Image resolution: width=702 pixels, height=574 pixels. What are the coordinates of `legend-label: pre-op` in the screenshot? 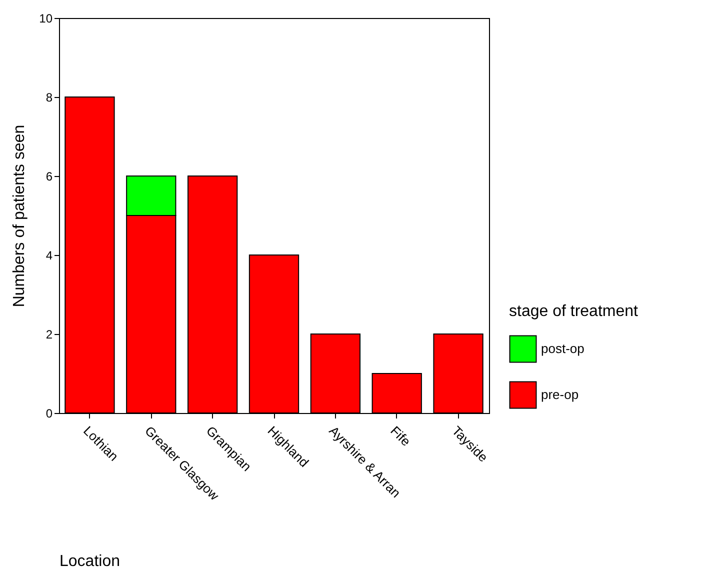 It's located at (560, 394).